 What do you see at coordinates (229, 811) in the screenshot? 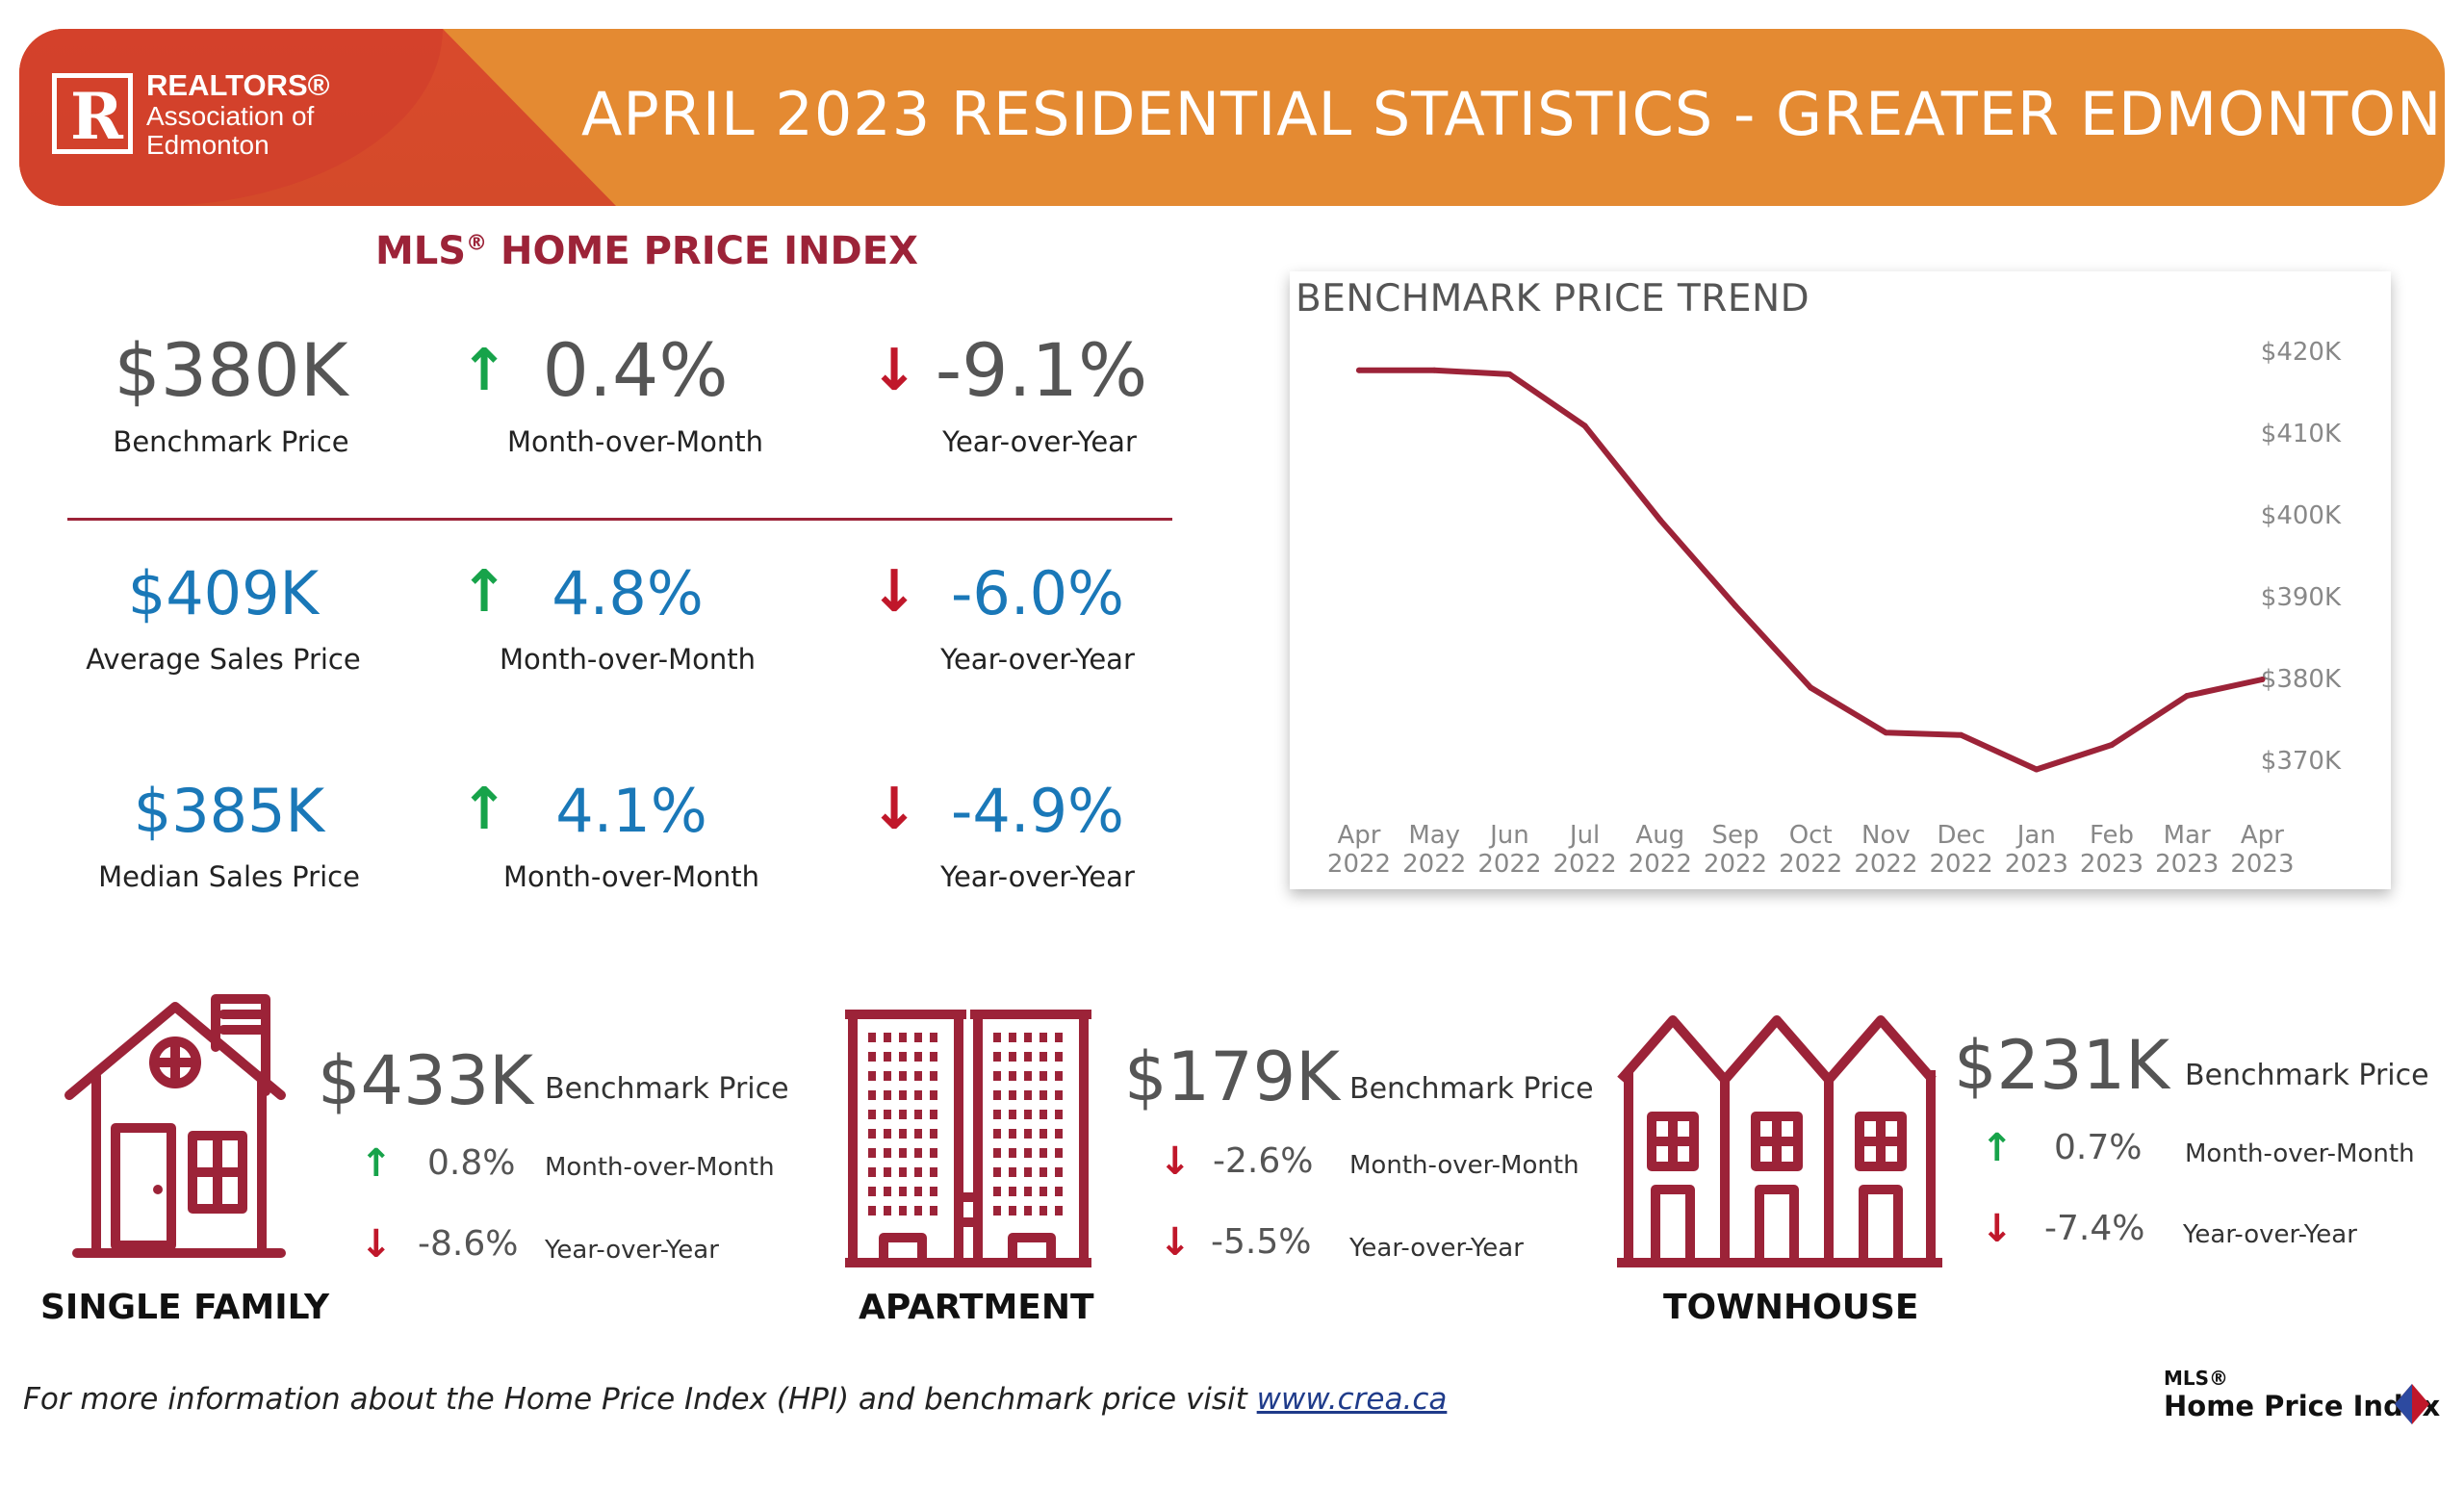
I see `median-price-value: $385K` at bounding box center [229, 811].